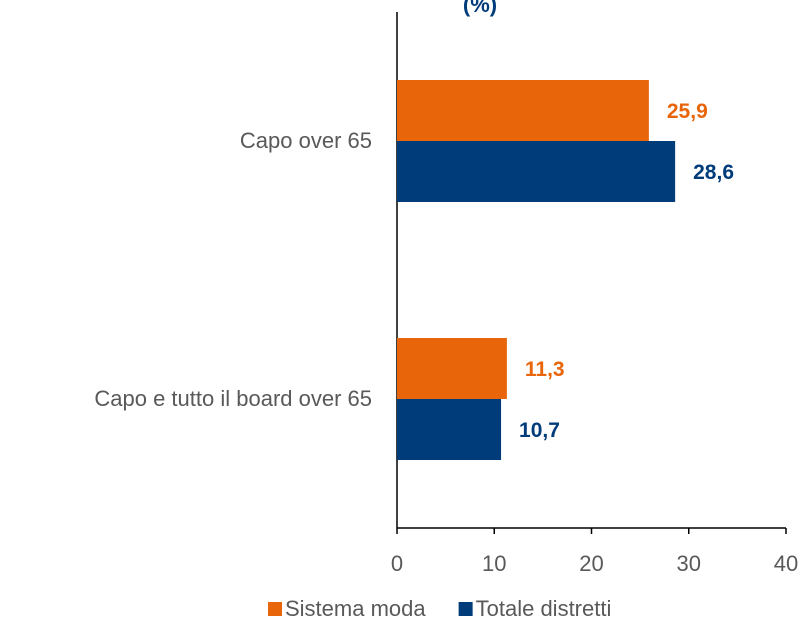 The height and width of the screenshot is (634, 802). What do you see at coordinates (397, 563) in the screenshot?
I see `x-tick-label: 0` at bounding box center [397, 563].